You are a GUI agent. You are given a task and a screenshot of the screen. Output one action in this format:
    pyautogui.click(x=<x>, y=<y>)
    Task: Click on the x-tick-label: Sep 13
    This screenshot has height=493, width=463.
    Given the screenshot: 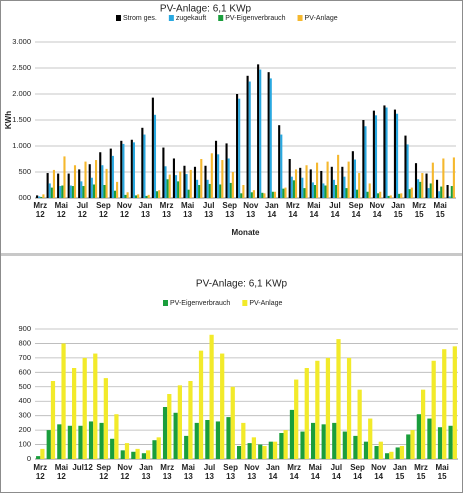 What is the action you would take?
    pyautogui.click(x=230, y=472)
    